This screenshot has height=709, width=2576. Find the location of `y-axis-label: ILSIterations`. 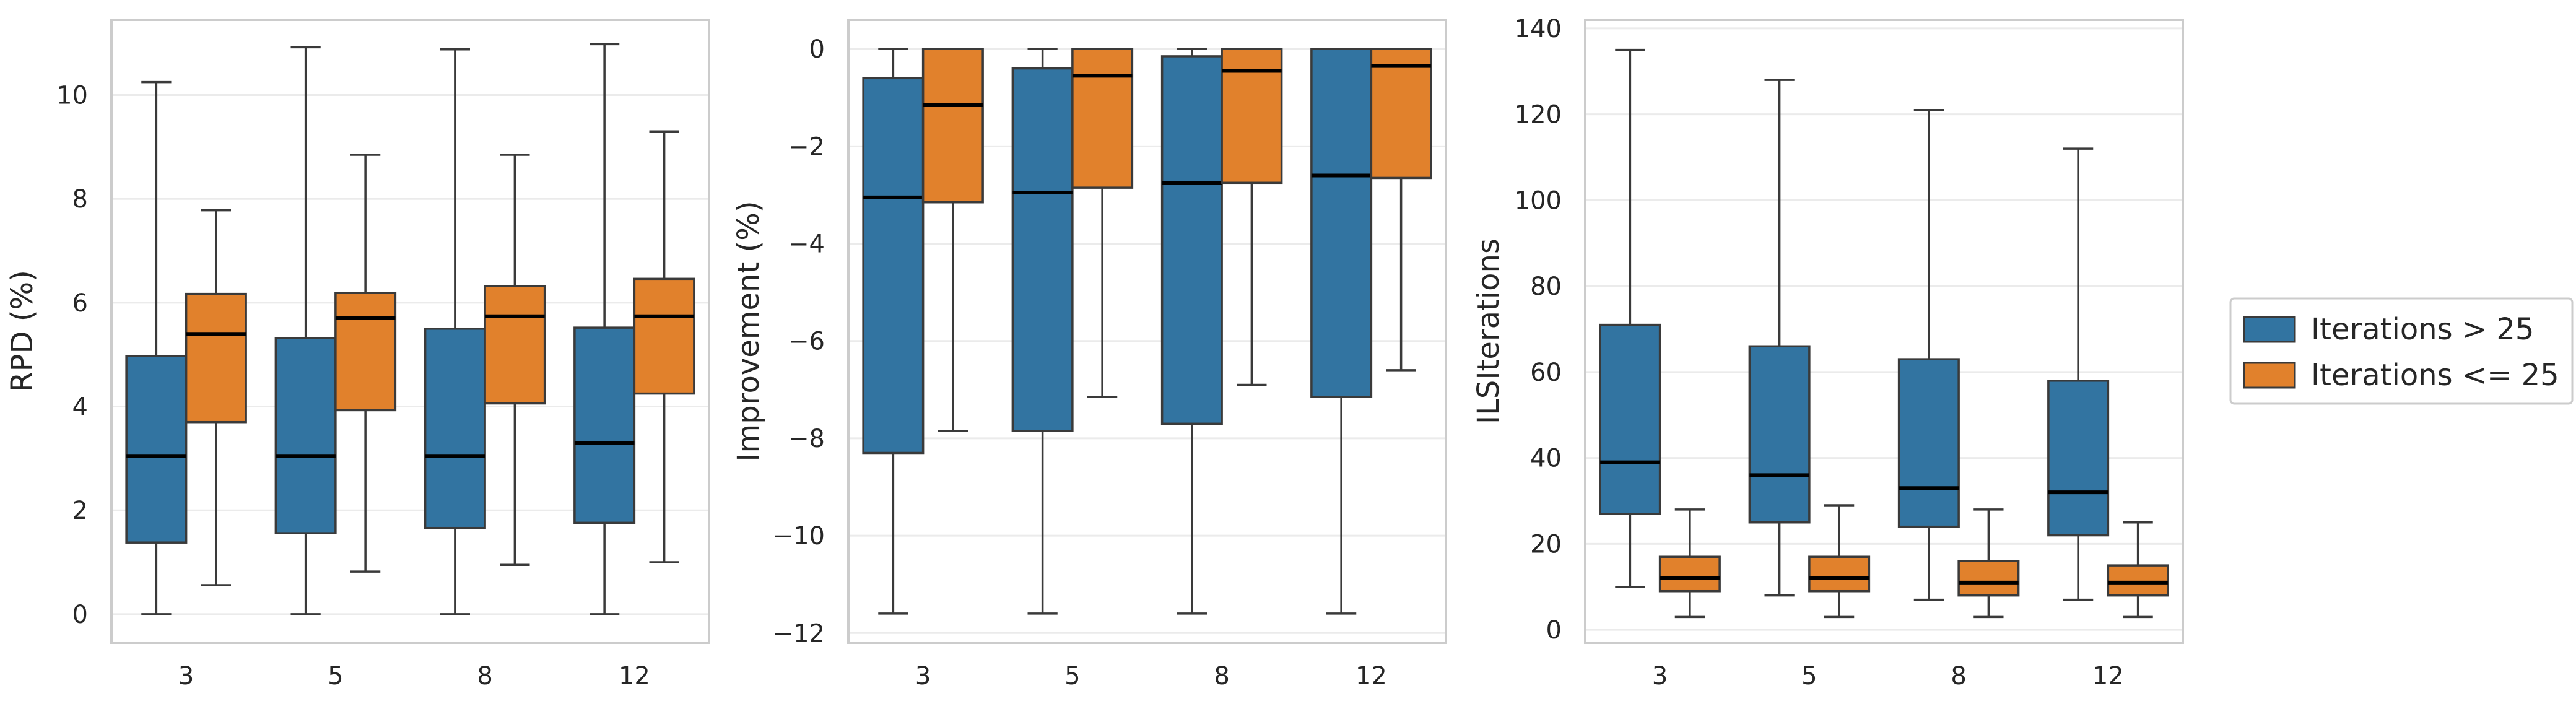

y-axis-label: ILSIterations is located at coordinates (1488, 331).